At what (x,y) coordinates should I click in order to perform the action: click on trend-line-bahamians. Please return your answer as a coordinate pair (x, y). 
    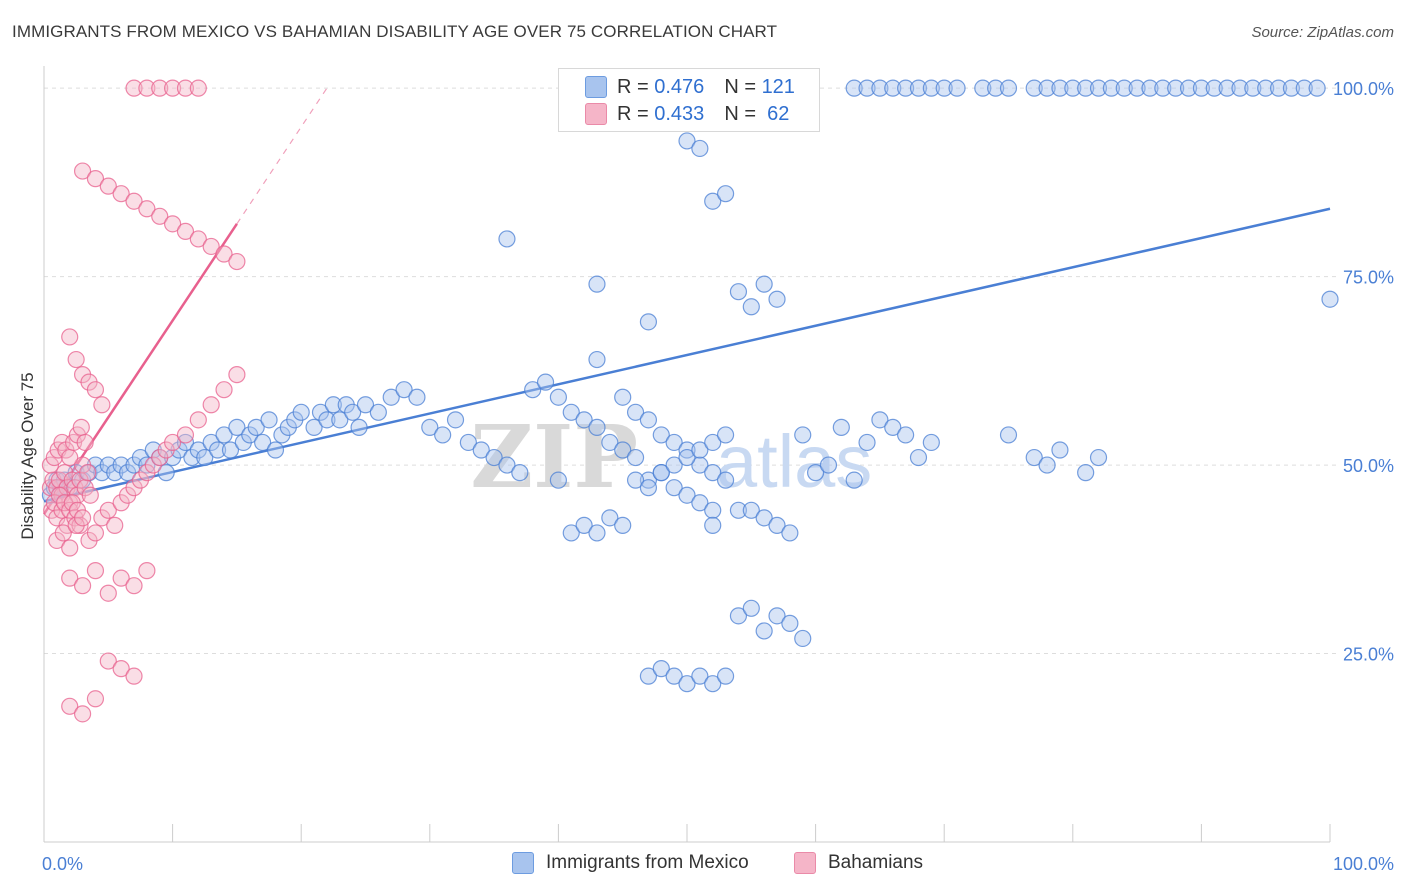
    Looking at the image, I should click on (140, 369).